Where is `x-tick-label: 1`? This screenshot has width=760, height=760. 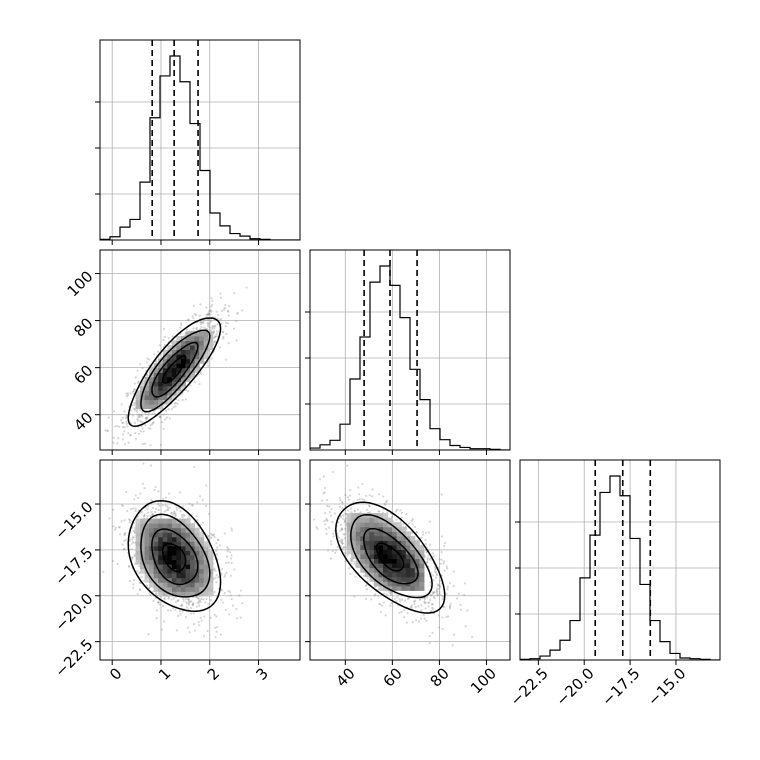
x-tick-label: 1 is located at coordinates (164, 673).